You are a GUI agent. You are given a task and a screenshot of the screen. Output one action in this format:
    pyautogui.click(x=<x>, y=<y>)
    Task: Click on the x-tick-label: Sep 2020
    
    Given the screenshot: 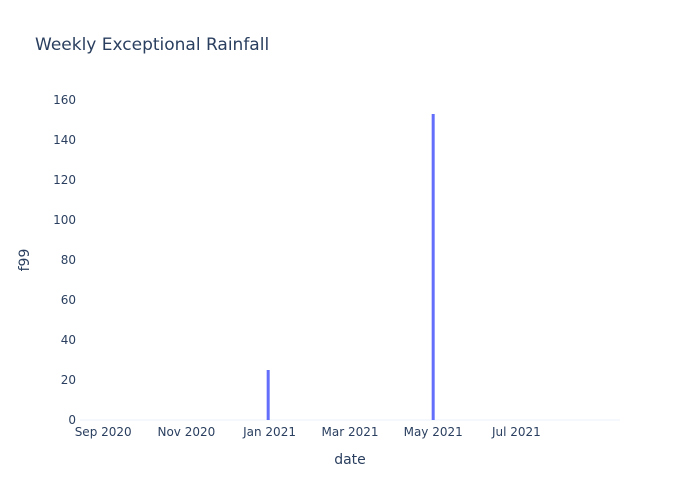 What is the action you would take?
    pyautogui.click(x=103, y=432)
    